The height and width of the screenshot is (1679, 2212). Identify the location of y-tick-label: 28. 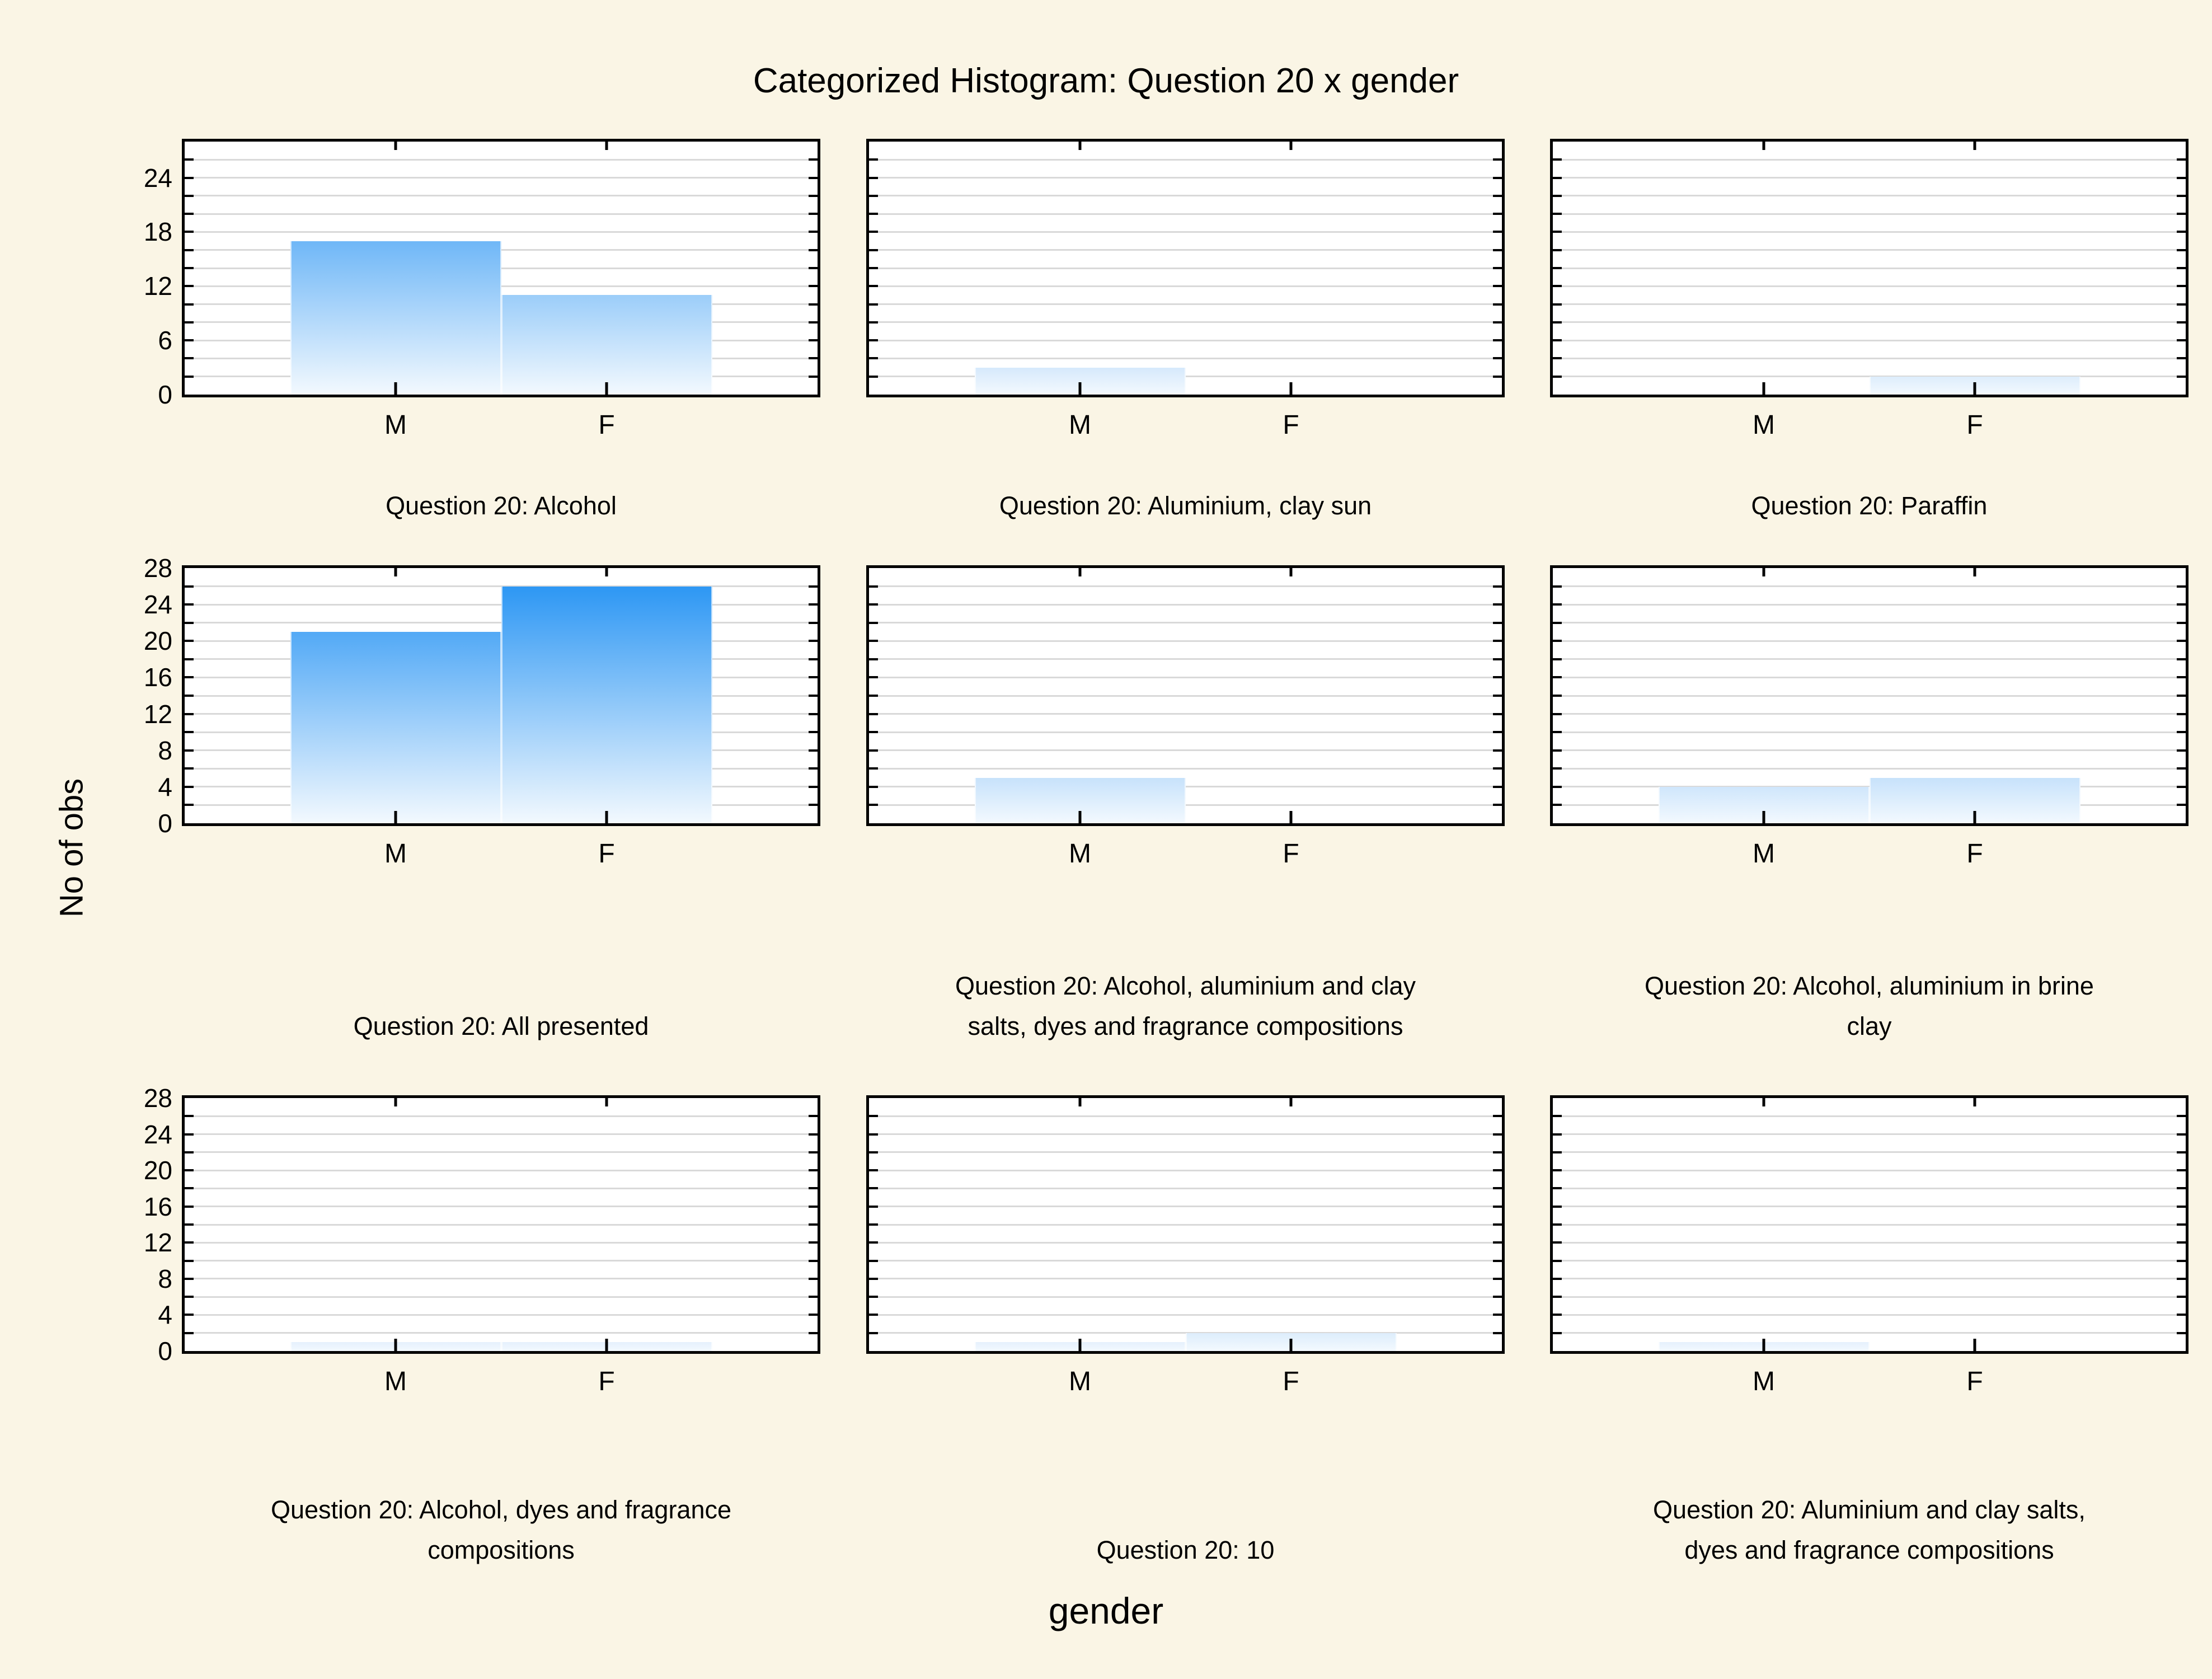
(157, 568).